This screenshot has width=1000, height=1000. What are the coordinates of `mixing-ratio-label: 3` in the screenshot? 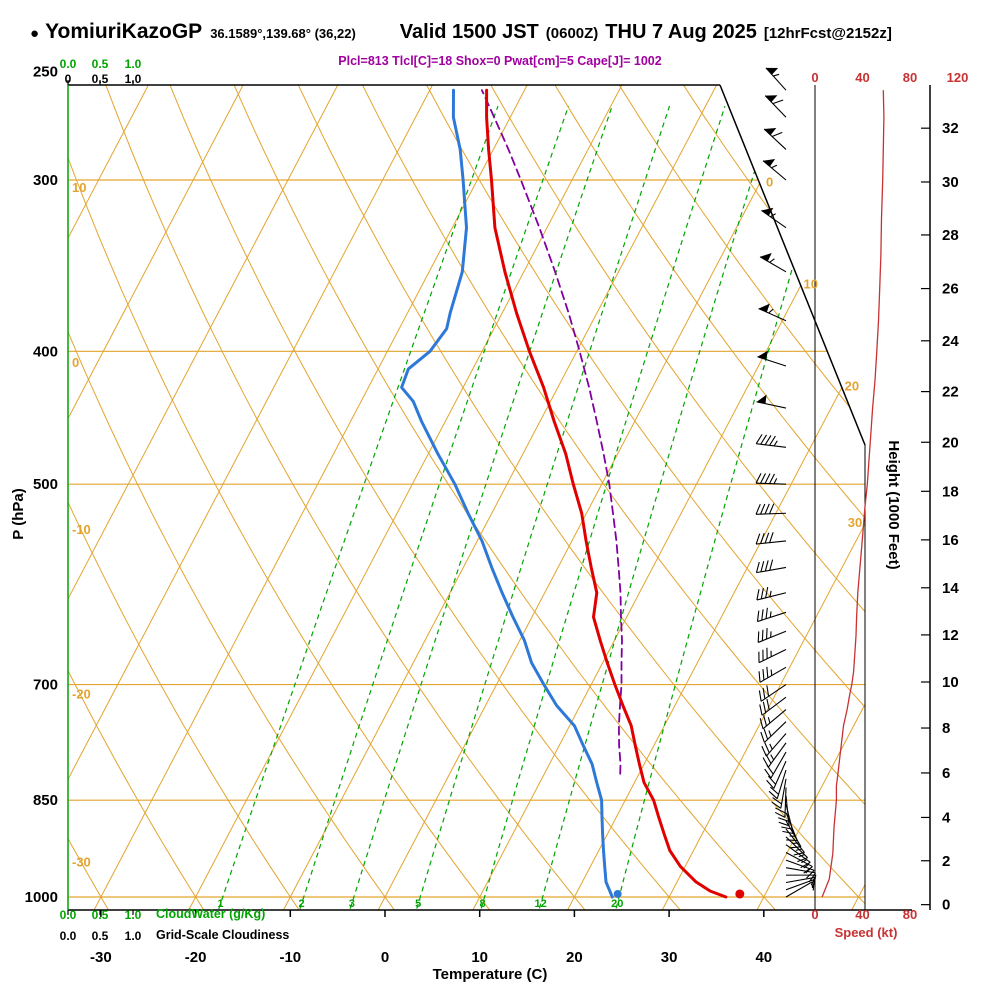 It's located at (352, 904).